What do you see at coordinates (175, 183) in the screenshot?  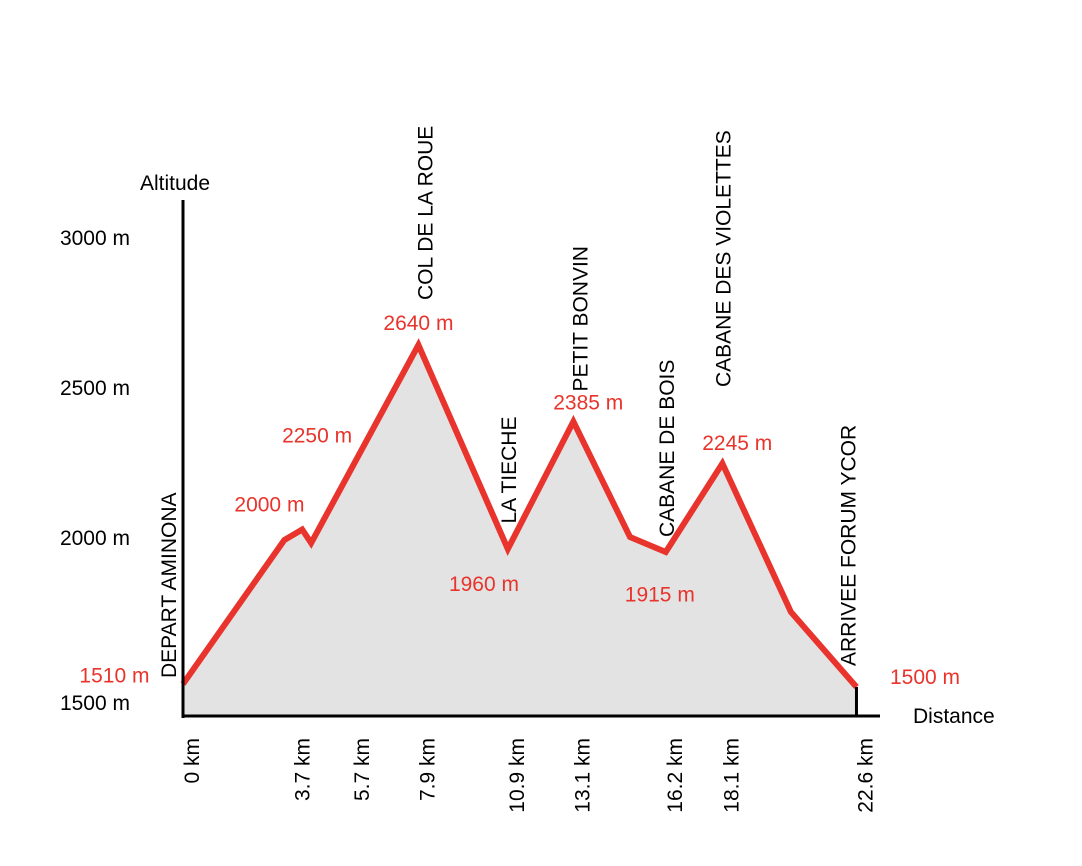 I see `y-axis-title: Altitude` at bounding box center [175, 183].